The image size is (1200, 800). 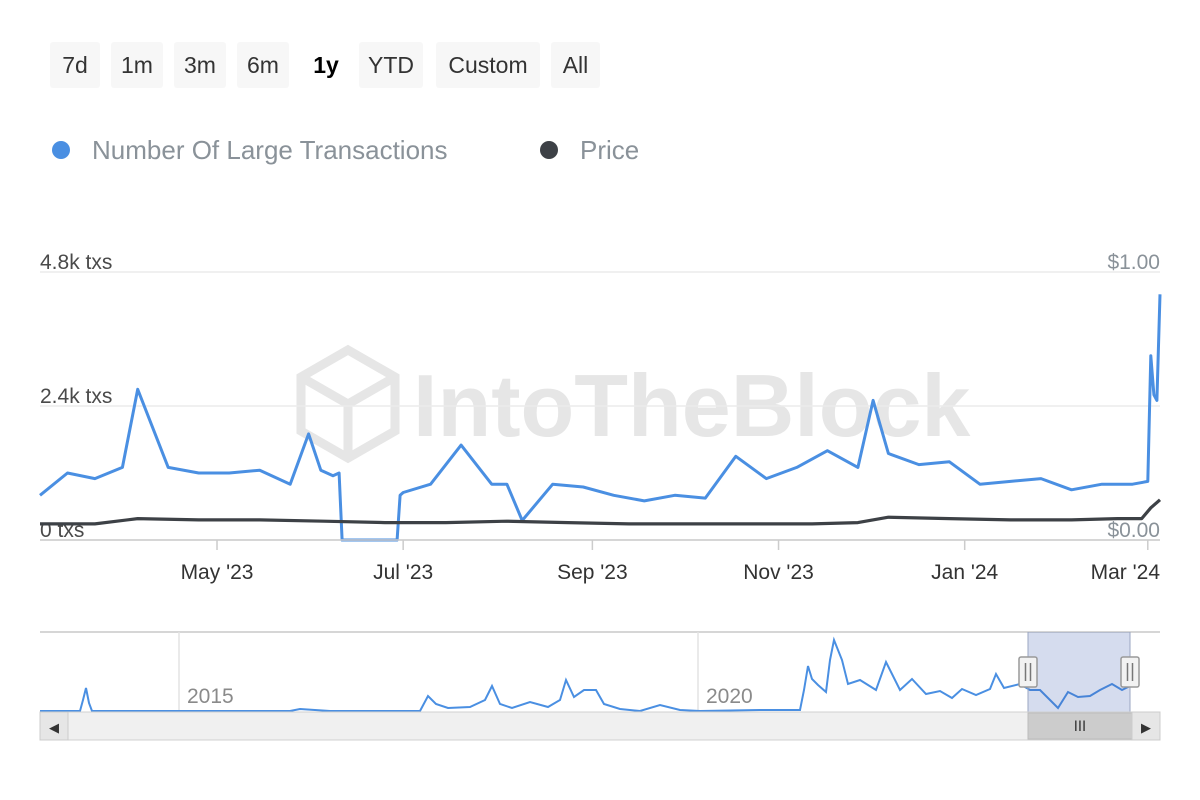 What do you see at coordinates (1133, 262) in the screenshot?
I see `y-right-tick-label: $1.00` at bounding box center [1133, 262].